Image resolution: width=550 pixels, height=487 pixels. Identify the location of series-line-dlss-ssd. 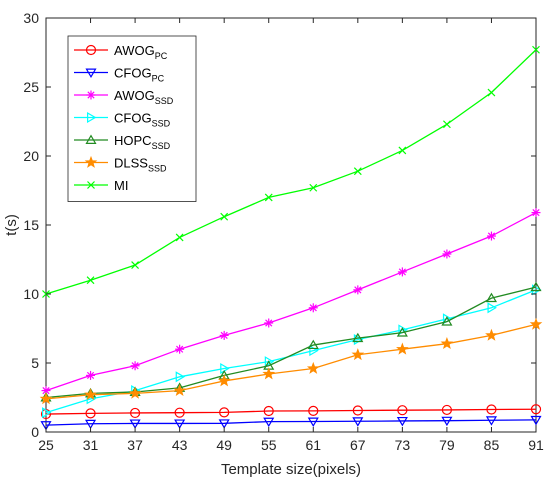
(291, 361).